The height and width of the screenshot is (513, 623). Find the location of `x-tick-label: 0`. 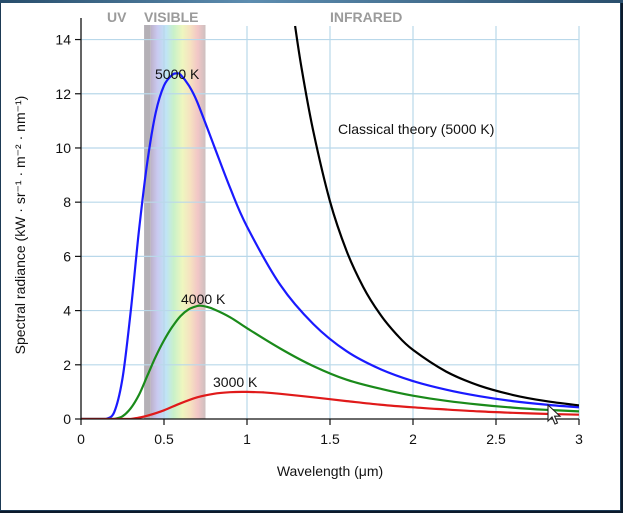

x-tick-label: 0 is located at coordinates (81, 439).